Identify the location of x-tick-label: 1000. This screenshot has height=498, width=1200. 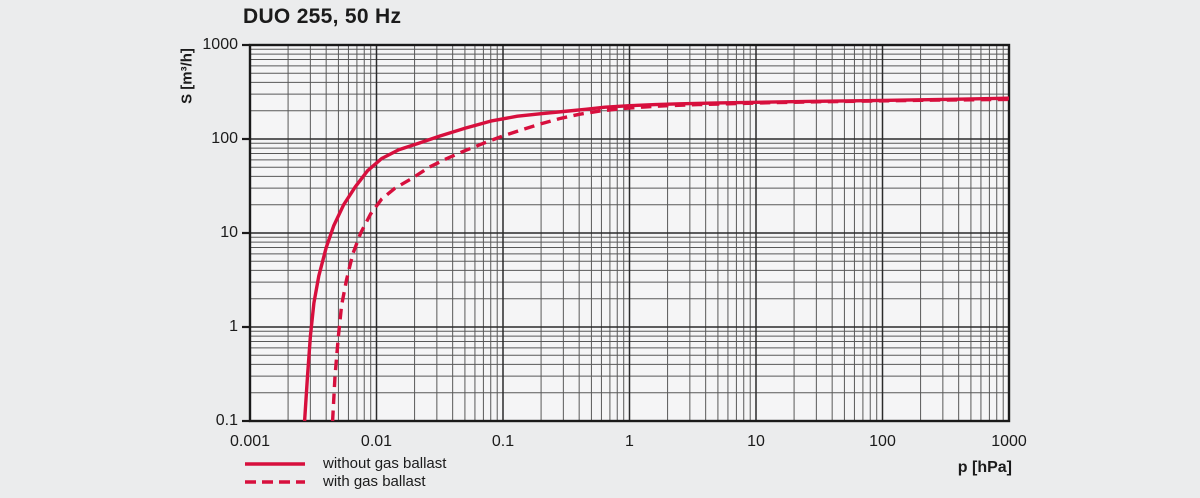
(1009, 441).